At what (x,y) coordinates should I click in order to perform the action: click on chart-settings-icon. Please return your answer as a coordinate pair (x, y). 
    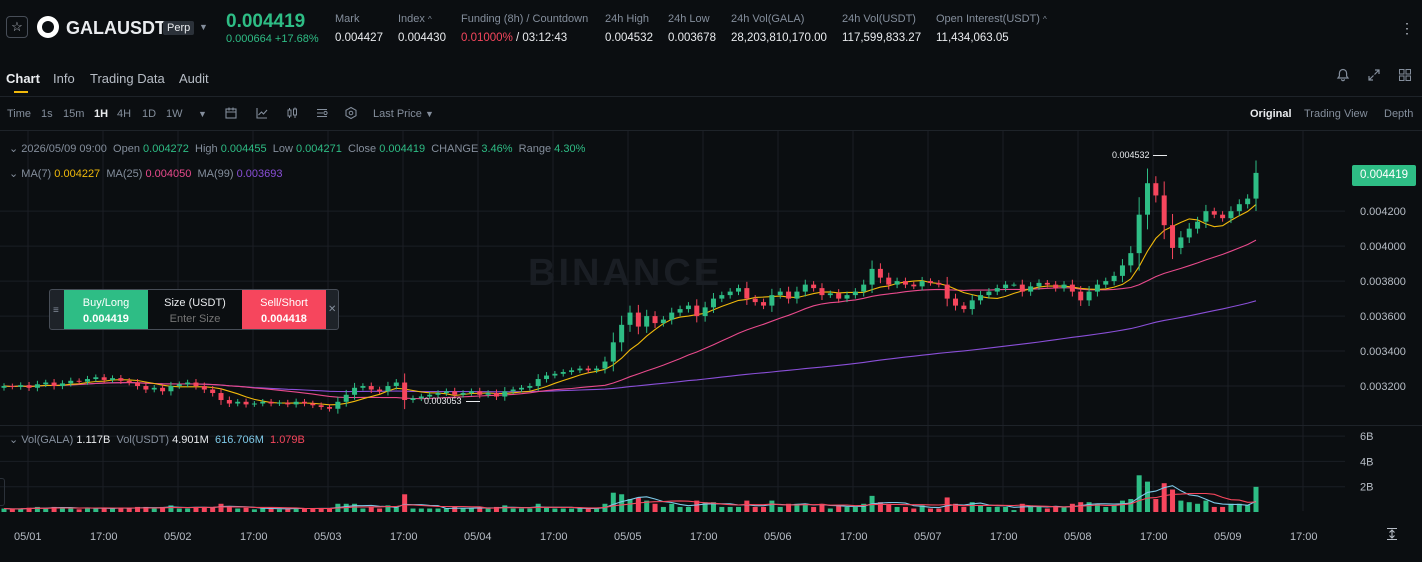
    Looking at the image, I should click on (322, 114).